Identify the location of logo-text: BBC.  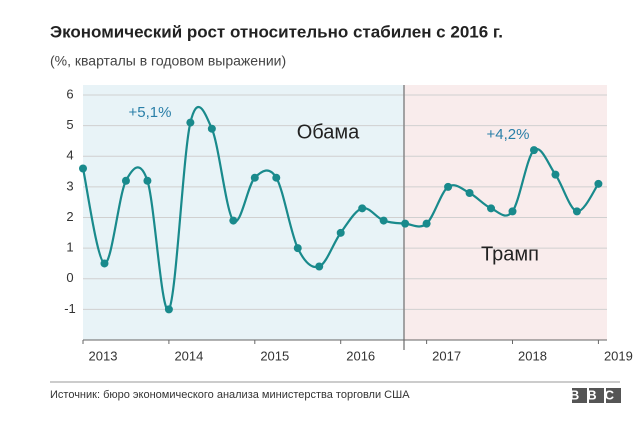
(596, 394).